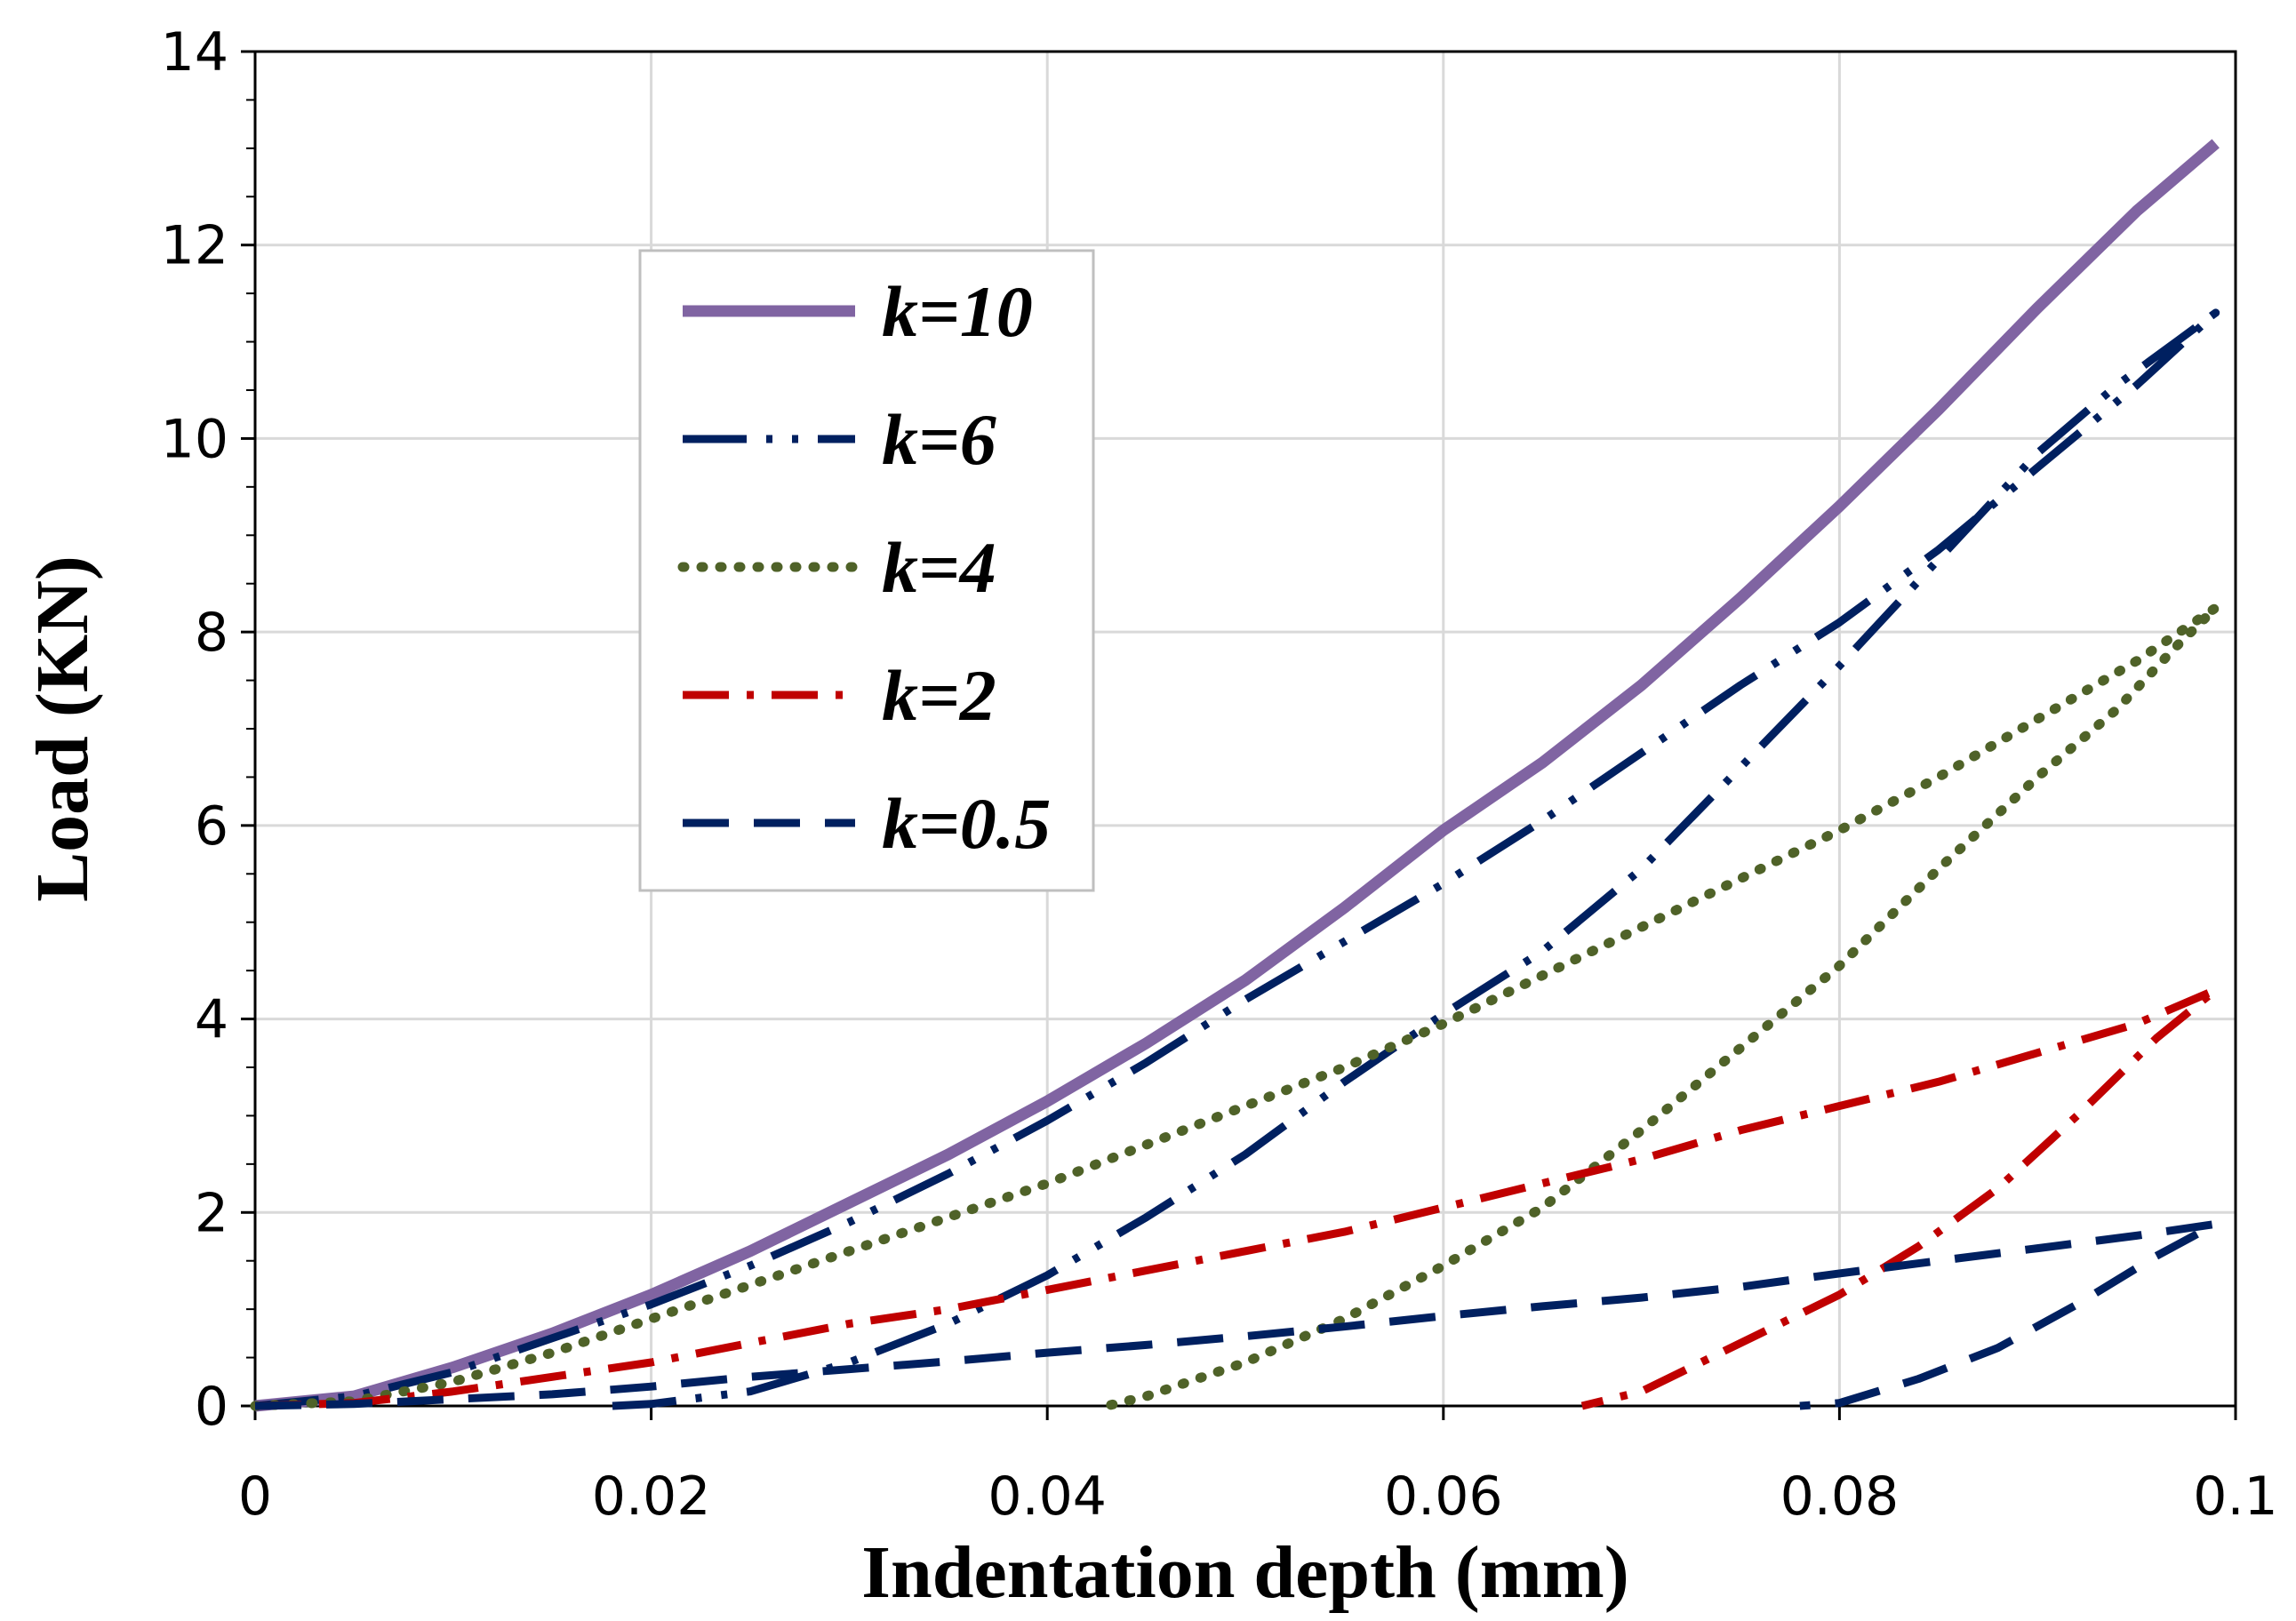 This screenshot has width=2296, height=1621. I want to click on x-tick-label: 0.04, so click(1047, 1496).